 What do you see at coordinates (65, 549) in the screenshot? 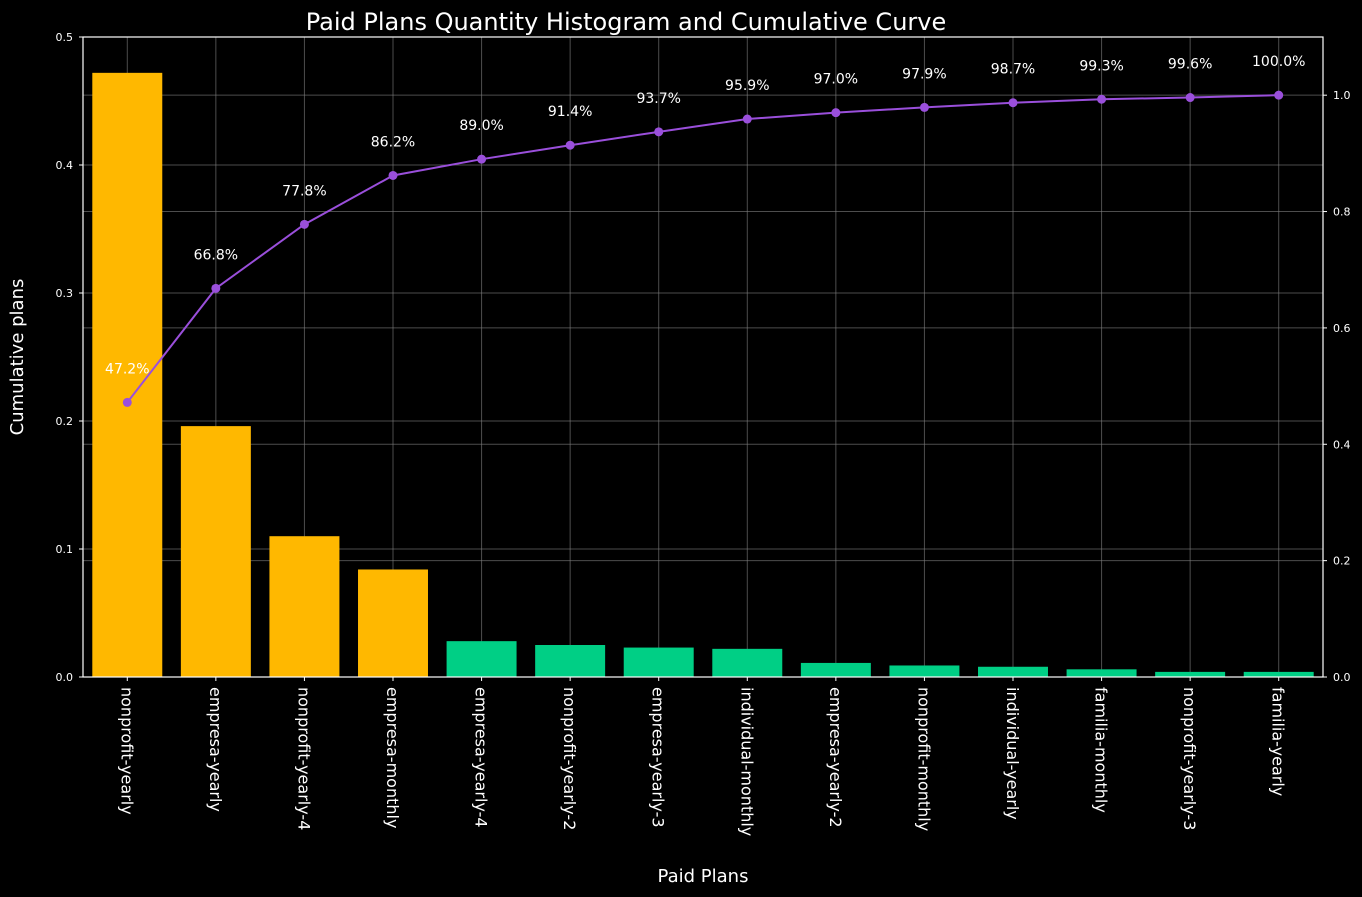
I see `y-tick-label: 0.1` at bounding box center [65, 549].